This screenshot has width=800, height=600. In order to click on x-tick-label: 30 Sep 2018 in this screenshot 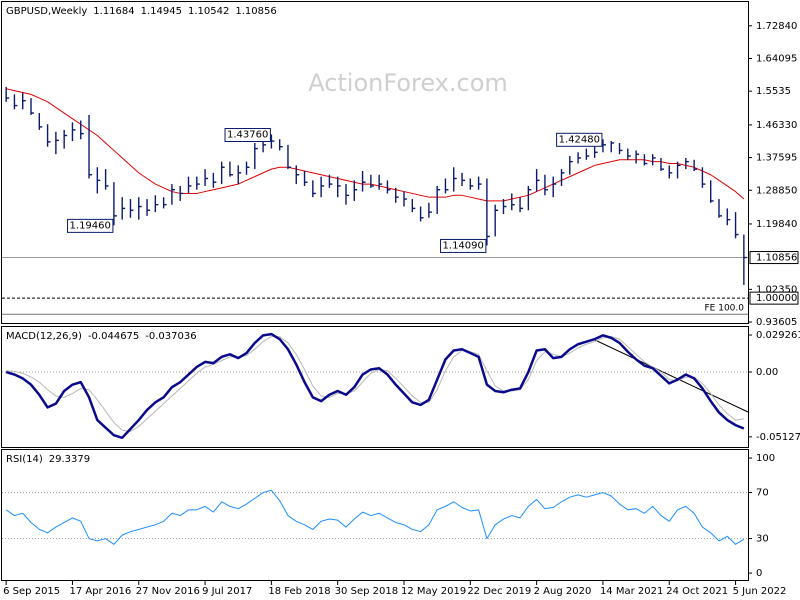, I will do `click(366, 591)`.